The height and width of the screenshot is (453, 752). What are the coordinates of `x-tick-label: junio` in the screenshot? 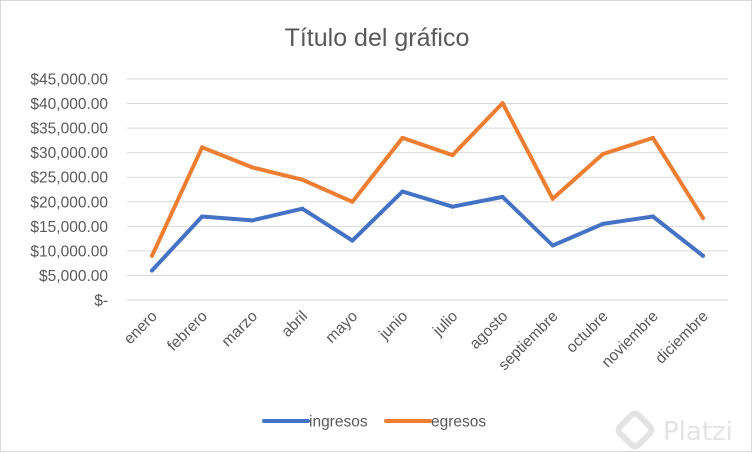 It's located at (393, 326).